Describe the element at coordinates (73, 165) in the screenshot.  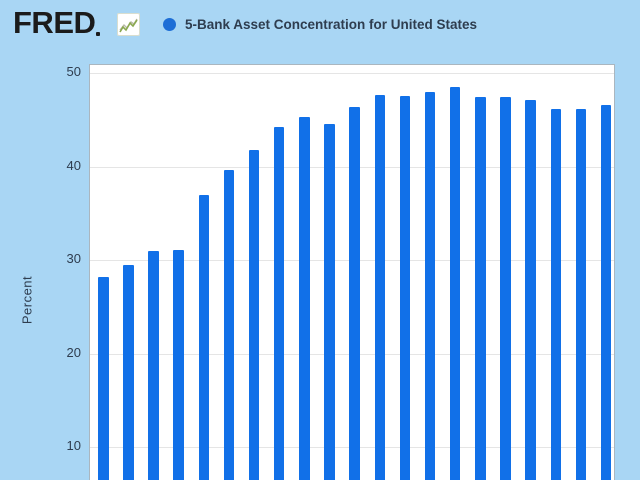
I see `y-tick-label-40: 40` at that location.